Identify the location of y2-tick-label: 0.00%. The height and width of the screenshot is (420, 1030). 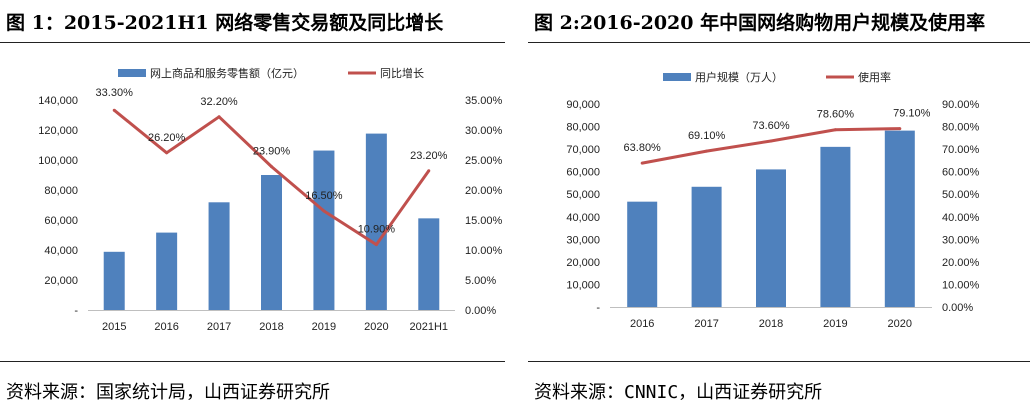
(957, 308).